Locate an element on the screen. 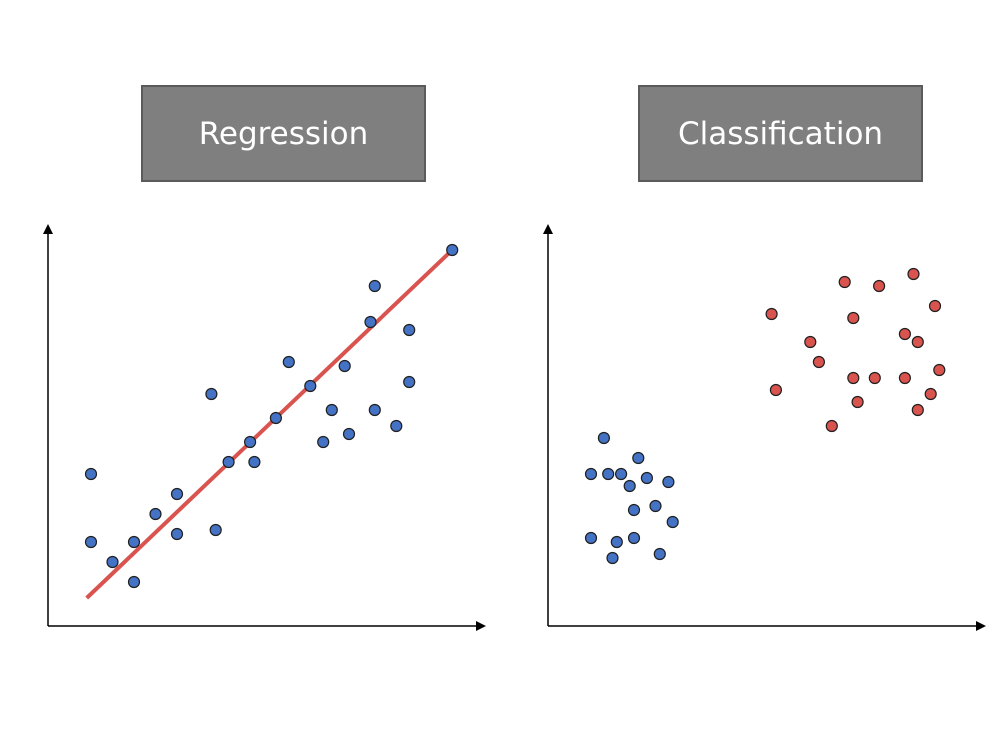 This screenshot has width=1000, height=750. regression-title-box: Regression is located at coordinates (283, 133).